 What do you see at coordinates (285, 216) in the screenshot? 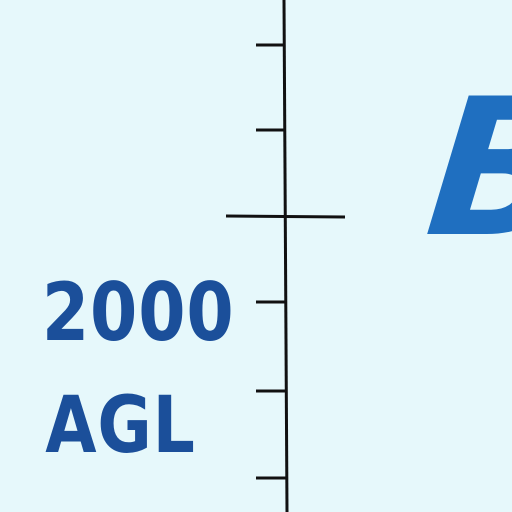
I see `scale-major-tick` at bounding box center [285, 216].